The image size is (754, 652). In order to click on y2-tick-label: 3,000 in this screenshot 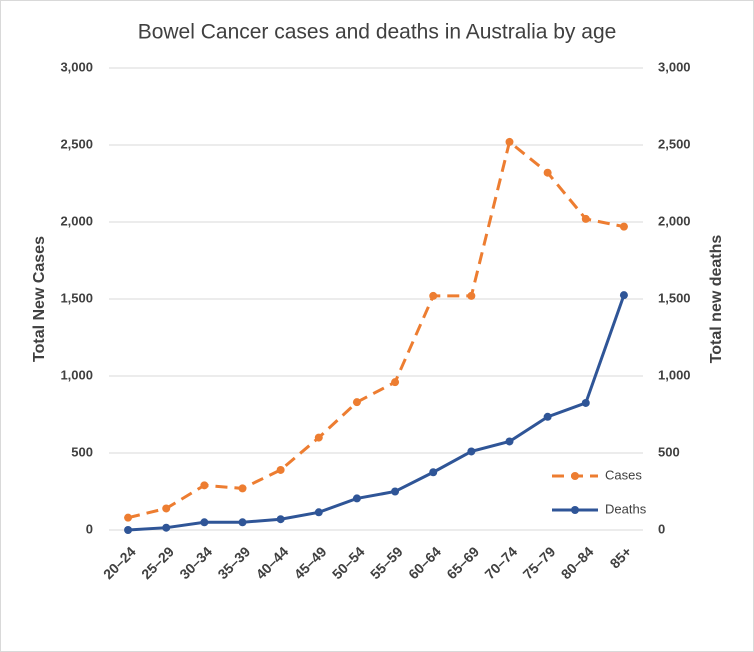, I will do `click(674, 66)`.